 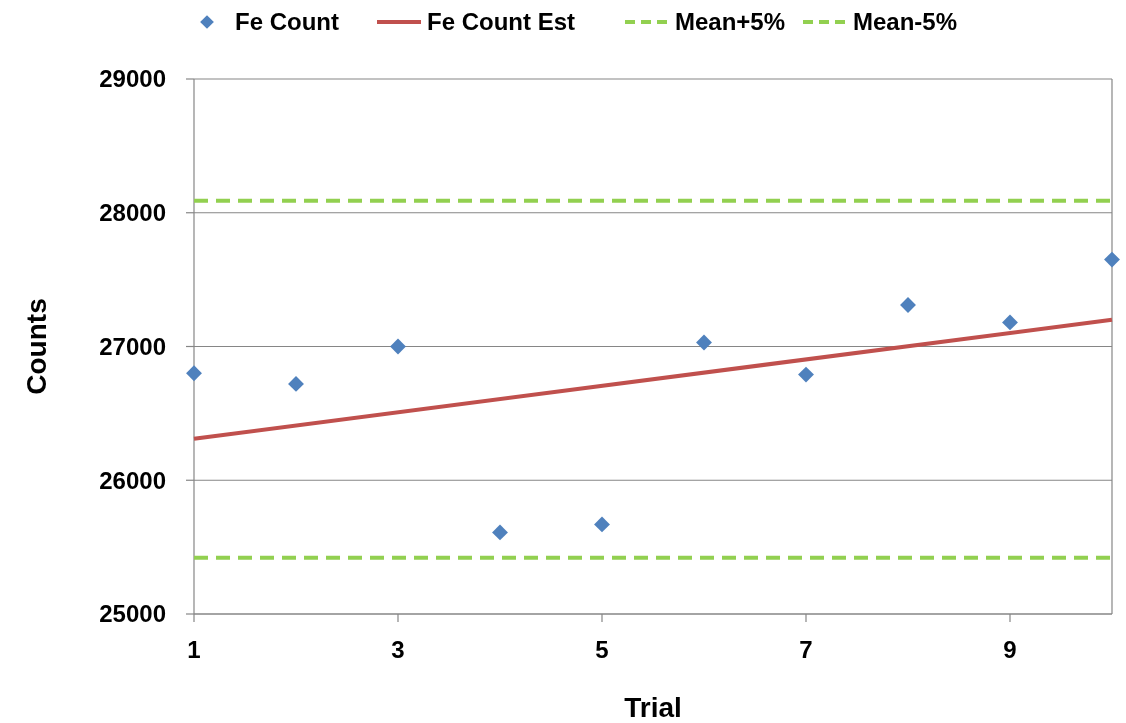 I want to click on x-tick-label: 3, so click(x=398, y=649).